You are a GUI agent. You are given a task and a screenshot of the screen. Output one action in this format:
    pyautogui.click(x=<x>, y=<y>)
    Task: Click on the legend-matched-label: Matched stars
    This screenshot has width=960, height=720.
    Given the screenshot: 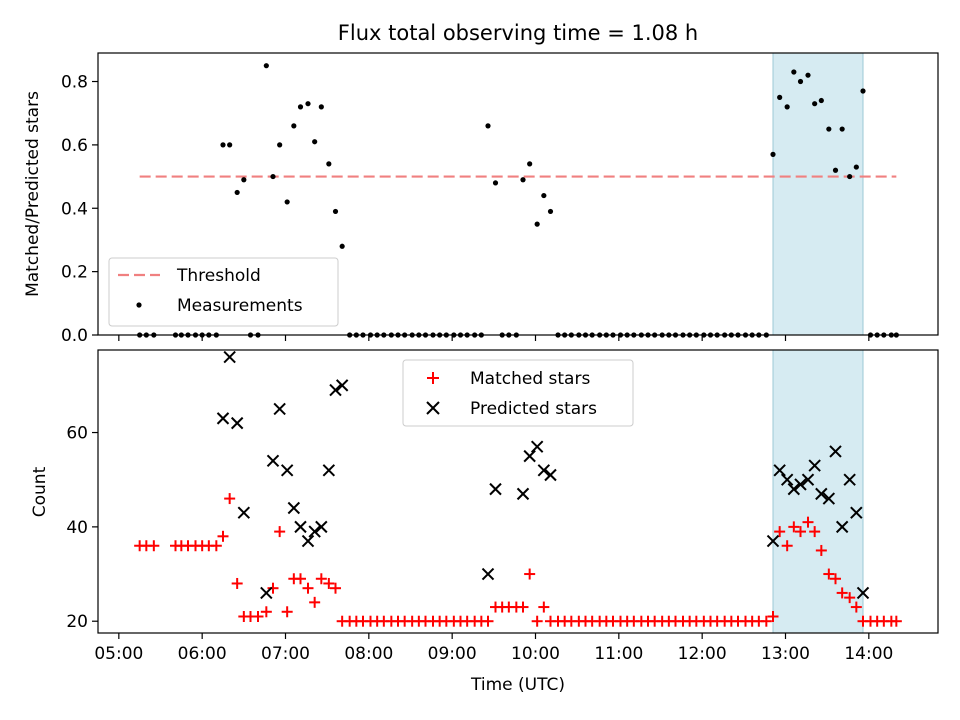 What is the action you would take?
    pyautogui.click(x=530, y=379)
    